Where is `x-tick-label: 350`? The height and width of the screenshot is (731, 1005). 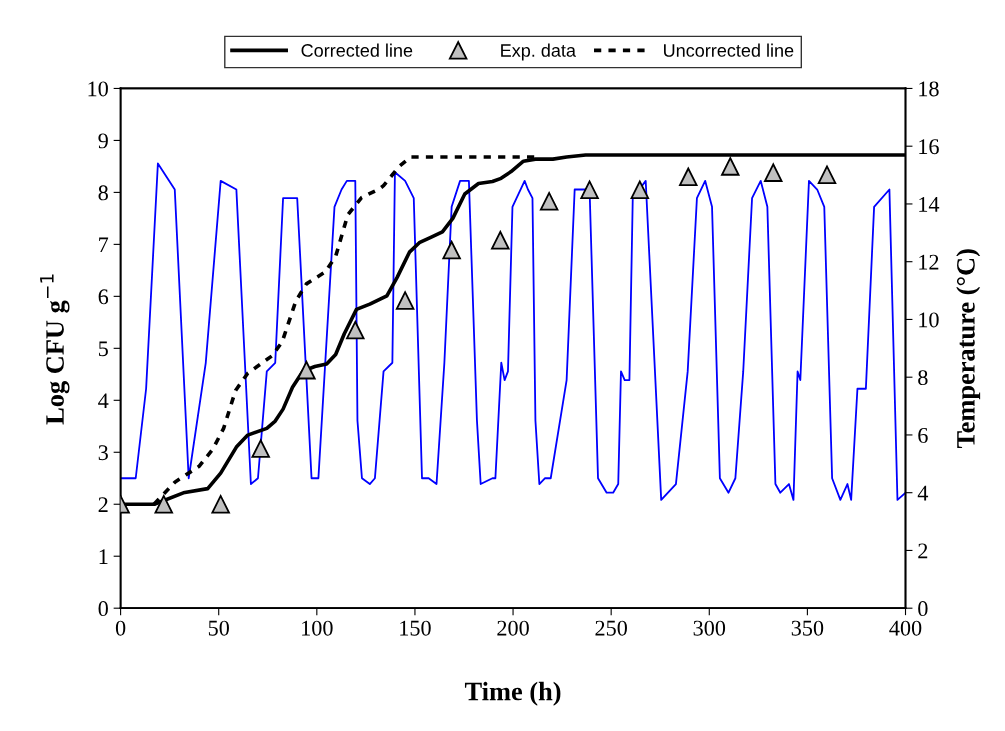 x-tick-label: 350 is located at coordinates (807, 628).